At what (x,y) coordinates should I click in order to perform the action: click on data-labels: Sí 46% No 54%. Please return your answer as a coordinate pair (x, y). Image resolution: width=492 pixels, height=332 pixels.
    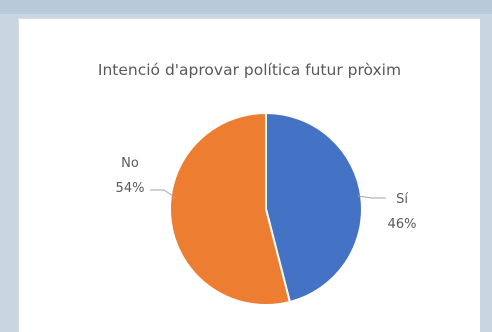
    Looking at the image, I should click on (266, 194).